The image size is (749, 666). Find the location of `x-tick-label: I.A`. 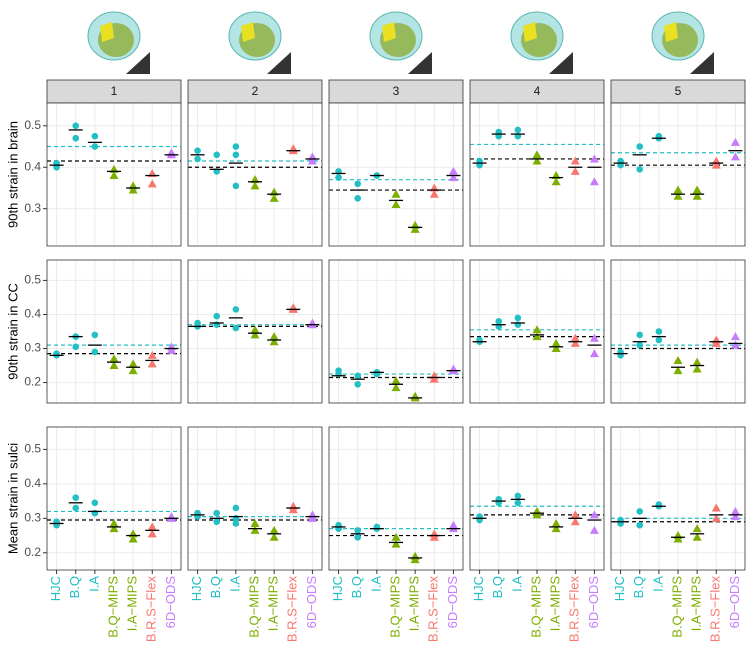

x-tick-label: I.A is located at coordinates (93, 584).